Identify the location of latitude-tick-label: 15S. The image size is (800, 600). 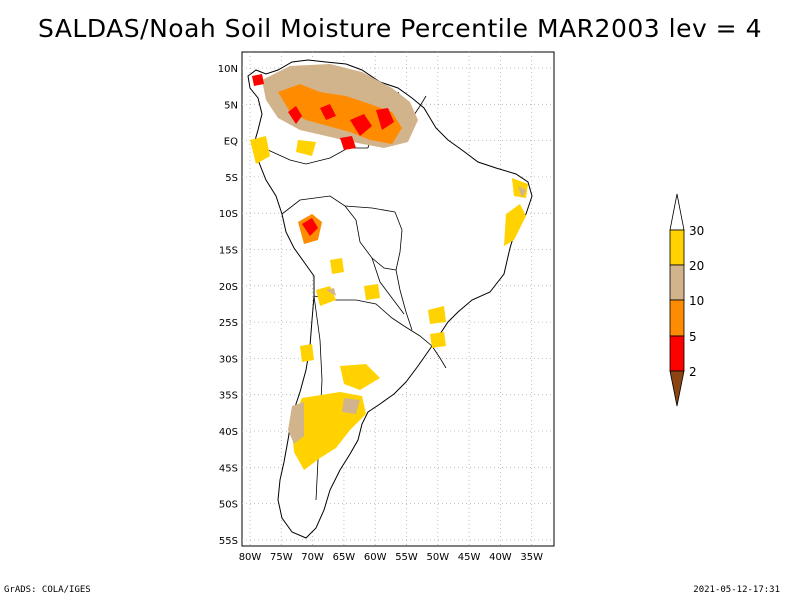
(228, 251).